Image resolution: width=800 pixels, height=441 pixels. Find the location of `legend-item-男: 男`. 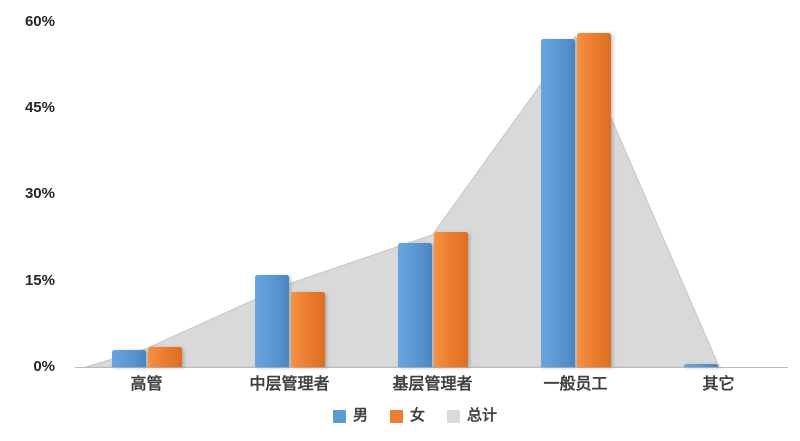

legend-item-男: 男 is located at coordinates (350, 416).